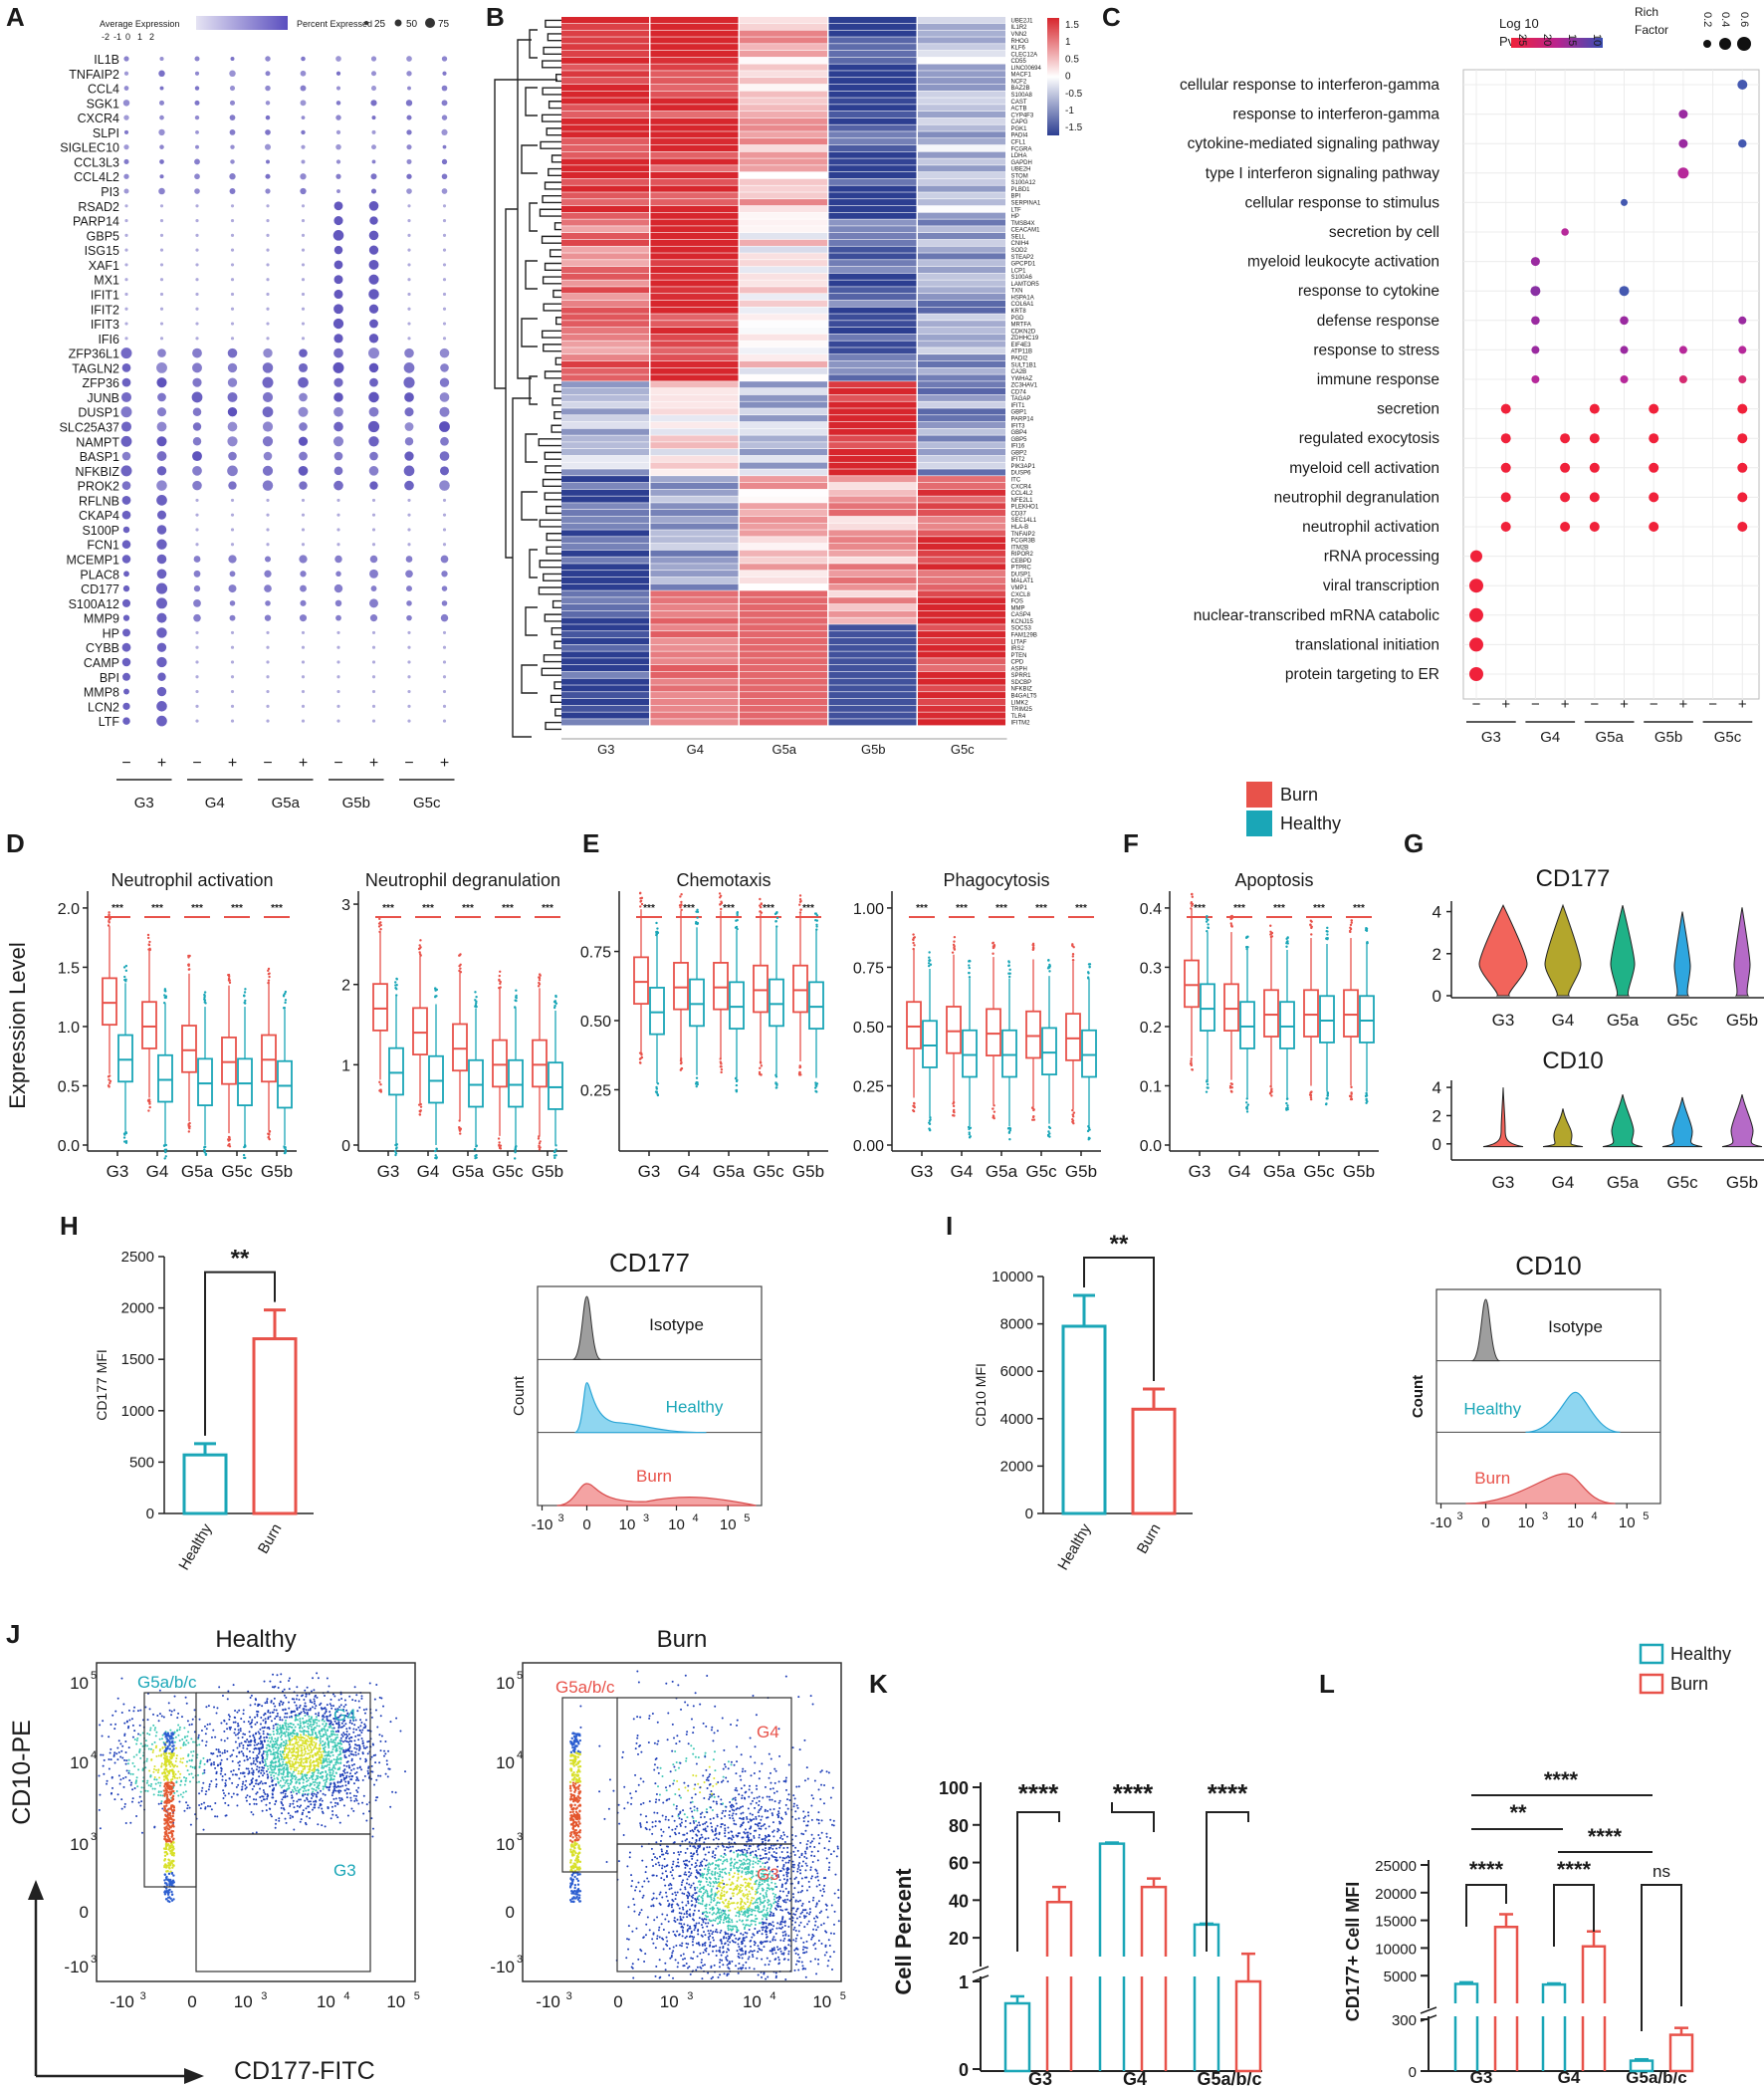 This screenshot has height=2087, width=1764. What do you see at coordinates (1342, 203) in the screenshot?
I see `go-term-label: cellular response to stimulus` at bounding box center [1342, 203].